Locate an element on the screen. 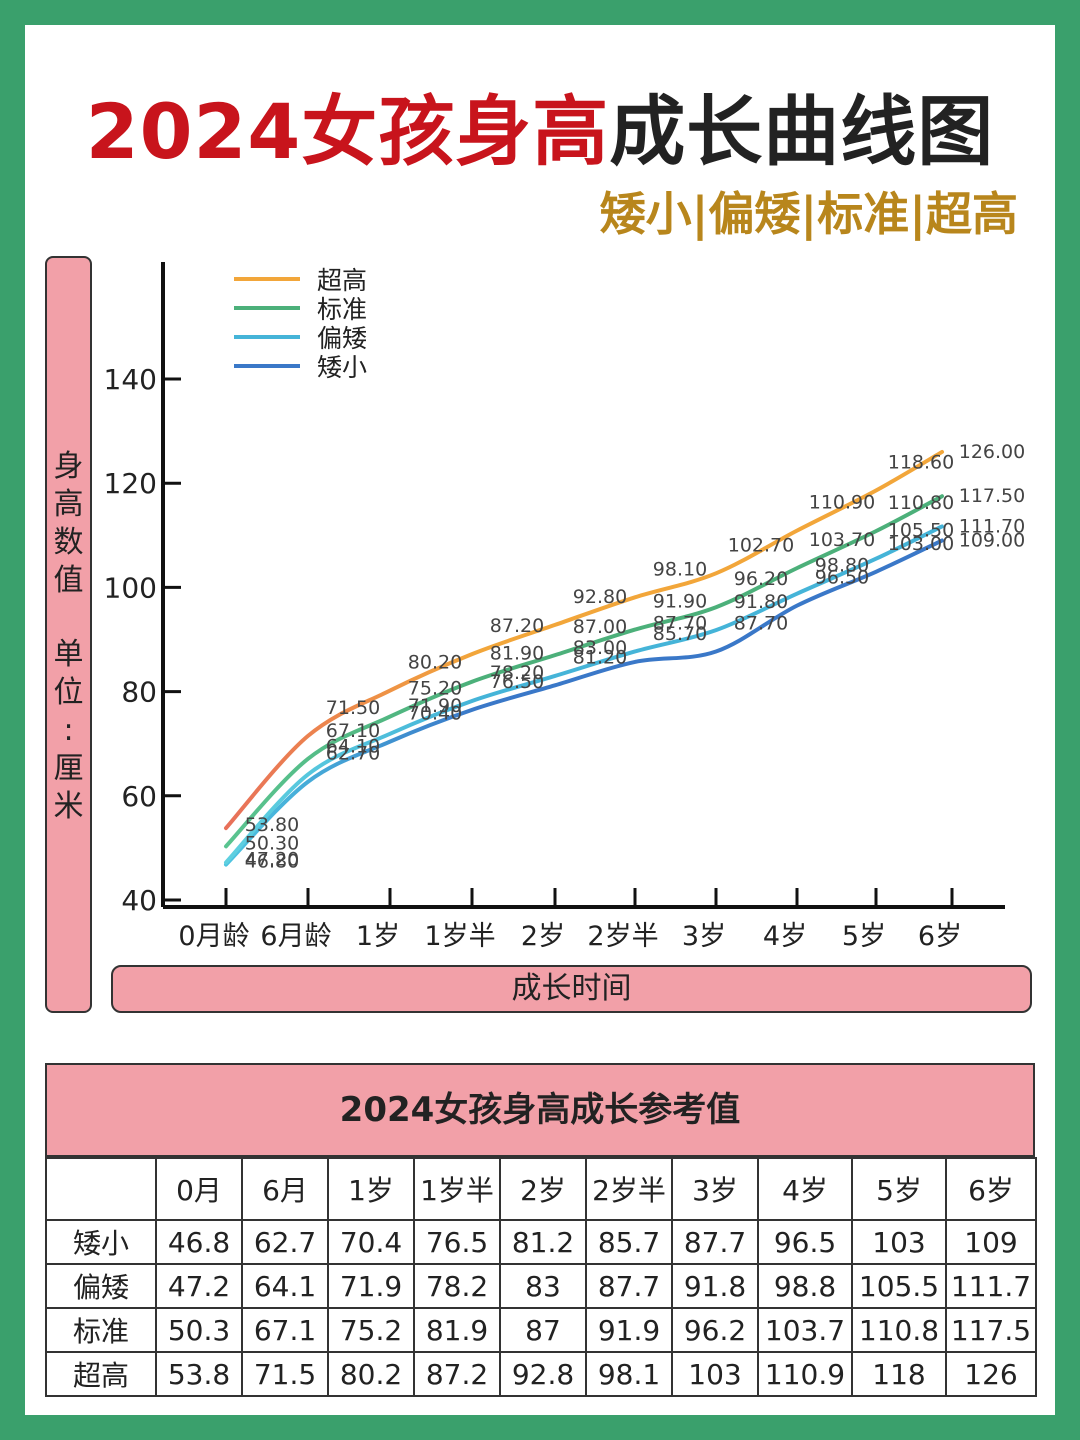 Image resolution: width=1080 pixels, height=1440 pixels. data-label: 111.70 is located at coordinates (992, 526).